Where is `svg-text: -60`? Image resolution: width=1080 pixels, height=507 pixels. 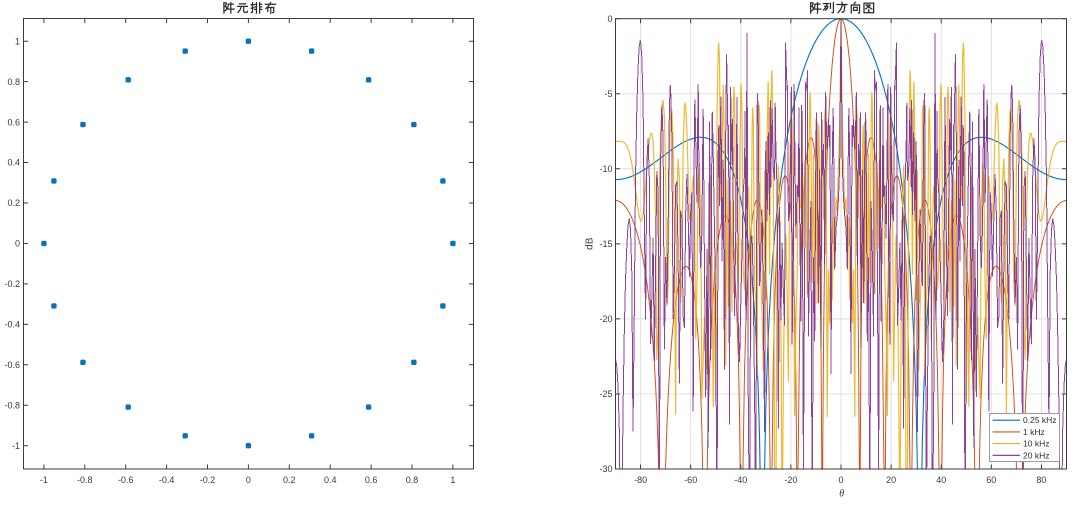 svg-text: -60 is located at coordinates (690, 480).